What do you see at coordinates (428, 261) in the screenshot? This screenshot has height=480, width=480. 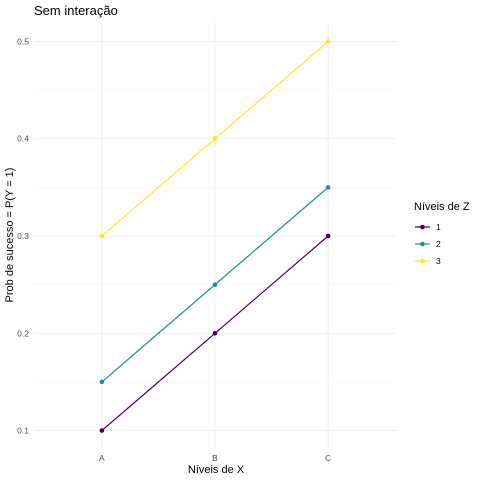 I see `legend-item-3: 3` at bounding box center [428, 261].